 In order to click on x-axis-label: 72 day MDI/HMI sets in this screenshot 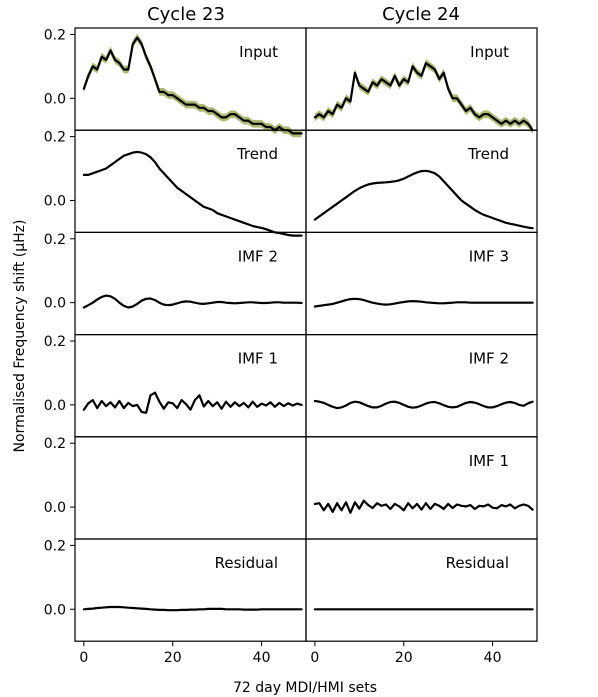, I will do `click(305, 688)`.